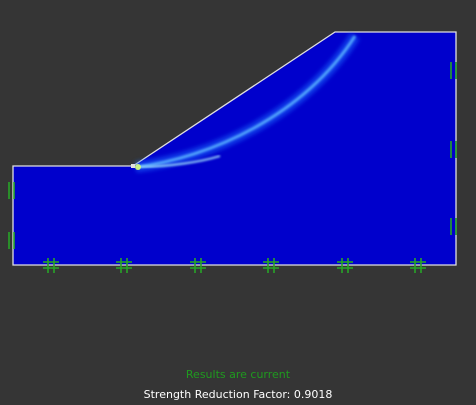 The image size is (476, 405). I want to click on right-boundary-supports, so click(453, 148).